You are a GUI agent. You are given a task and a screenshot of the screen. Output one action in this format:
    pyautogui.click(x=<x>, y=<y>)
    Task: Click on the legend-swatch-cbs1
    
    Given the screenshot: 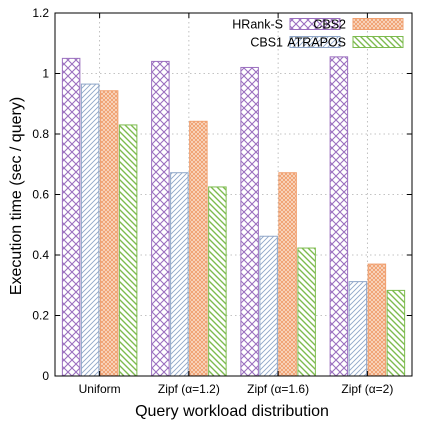 What is the action you would take?
    pyautogui.click(x=315, y=42)
    